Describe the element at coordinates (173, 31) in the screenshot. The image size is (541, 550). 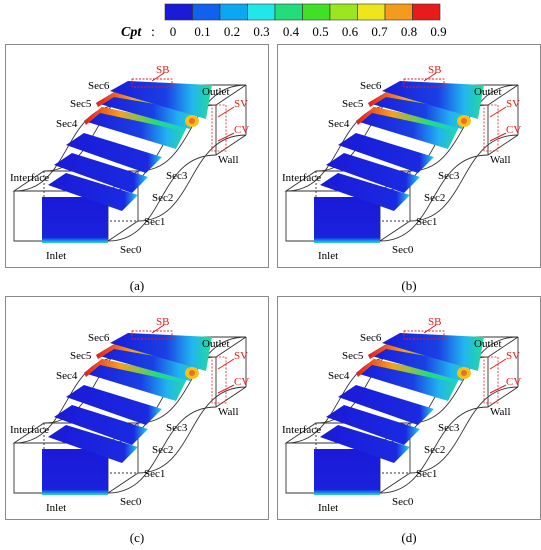
I see `colorbar-tick-label: 0` at that location.